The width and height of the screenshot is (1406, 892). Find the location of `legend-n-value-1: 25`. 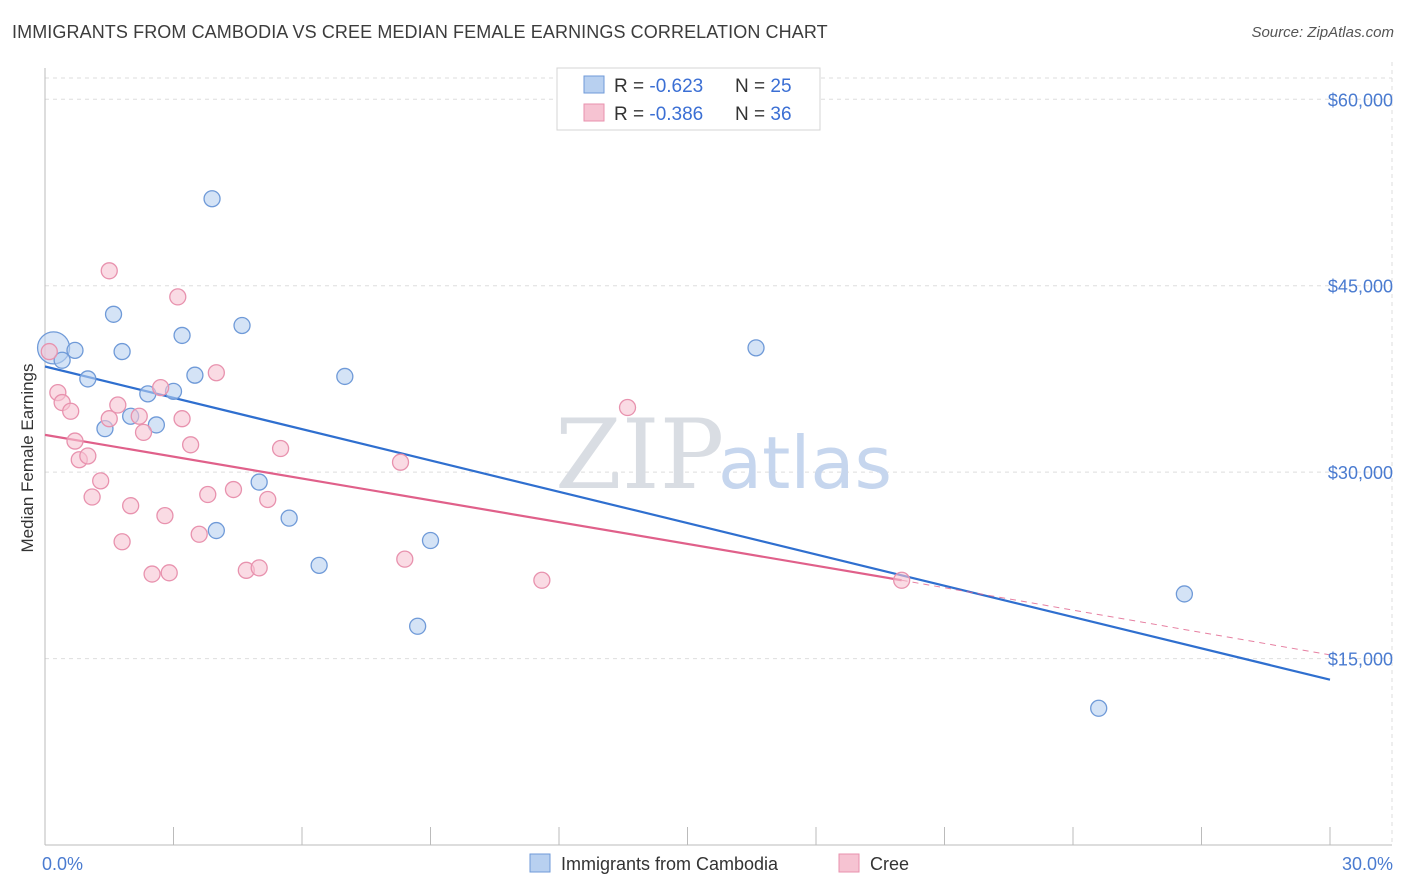

legend-n-value-1: 25 is located at coordinates (780, 86).